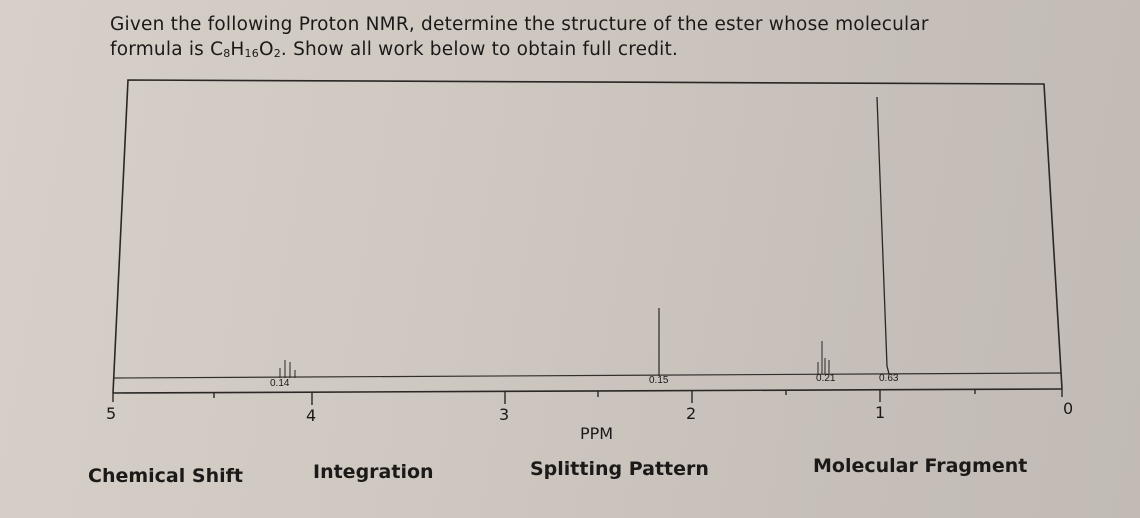 The height and width of the screenshot is (518, 1140). Describe the element at coordinates (587, 397) in the screenshot. I see `x-axis-ticks` at that location.